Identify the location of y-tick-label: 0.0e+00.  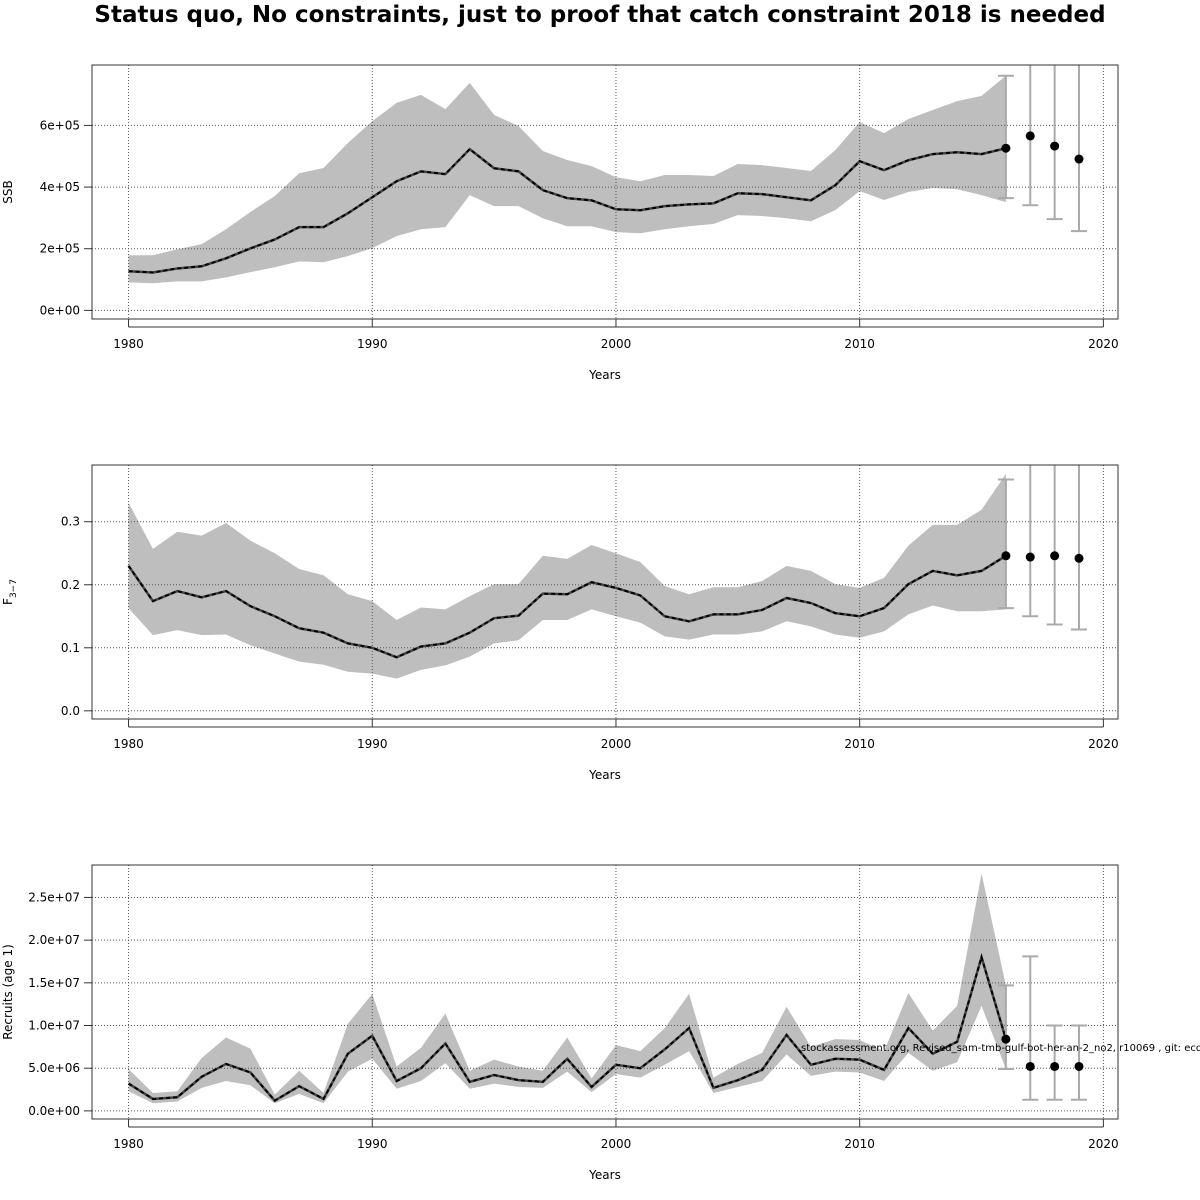
(54, 1111).